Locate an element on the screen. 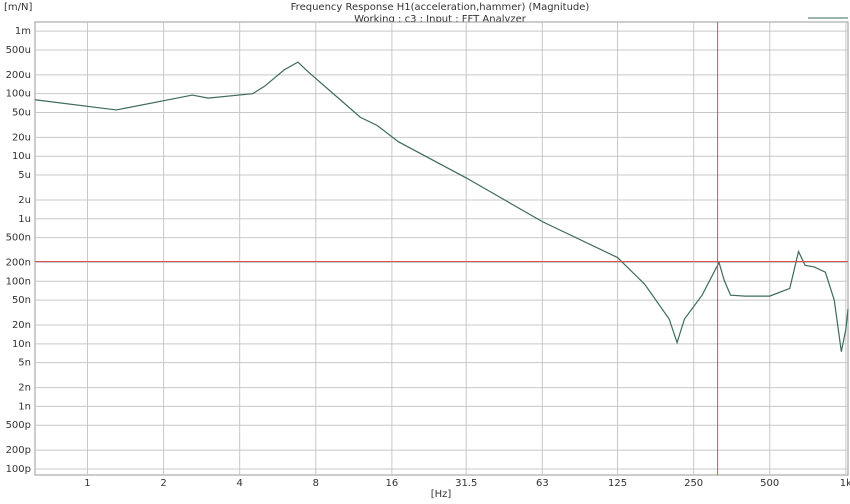  x-tick-label: 31.5 is located at coordinates (466, 483).